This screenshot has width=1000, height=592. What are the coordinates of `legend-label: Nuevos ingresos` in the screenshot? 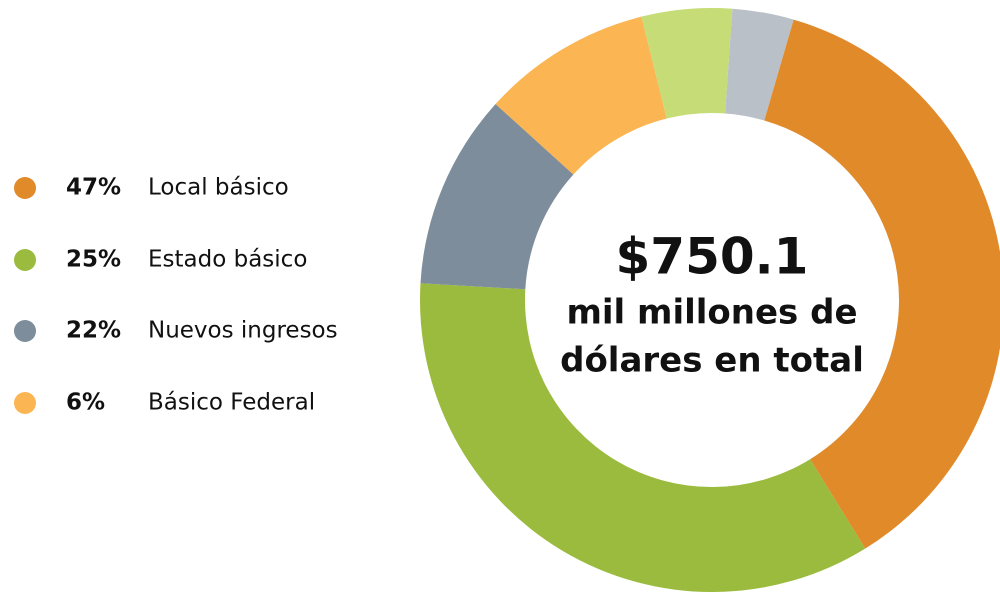 It's located at (243, 331).